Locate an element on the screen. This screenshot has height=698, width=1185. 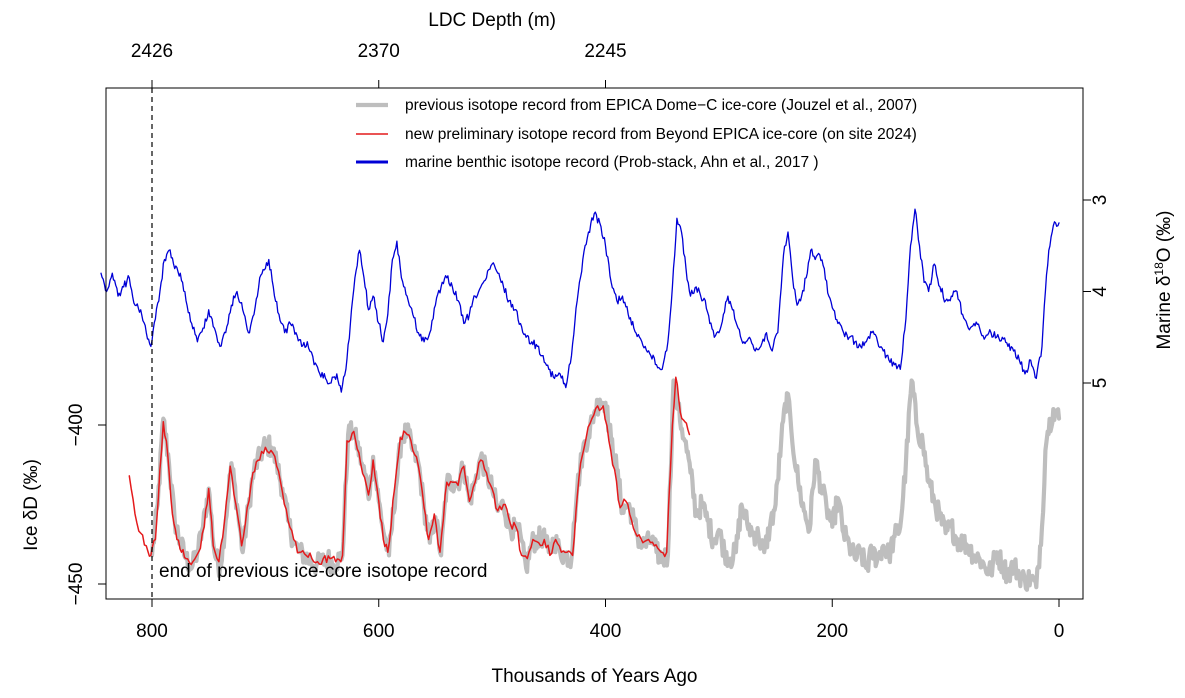
top-tick-label: 2426 is located at coordinates (152, 51).